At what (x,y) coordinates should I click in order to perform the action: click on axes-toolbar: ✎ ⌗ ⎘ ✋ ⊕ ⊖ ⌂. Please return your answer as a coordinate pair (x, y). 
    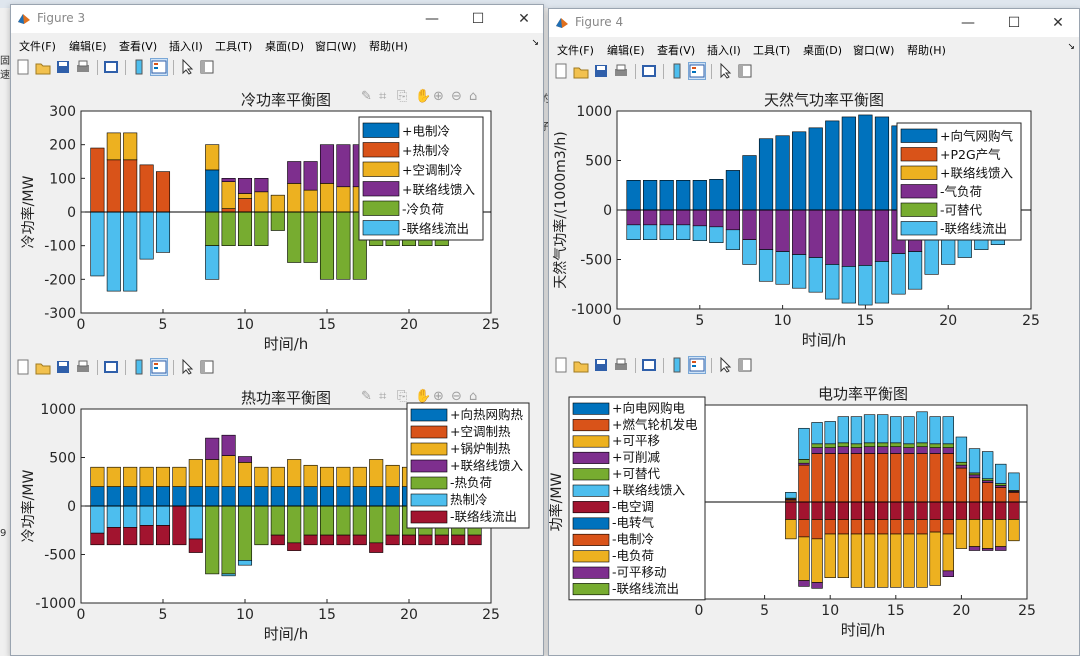
    Looking at the image, I should click on (426, 398).